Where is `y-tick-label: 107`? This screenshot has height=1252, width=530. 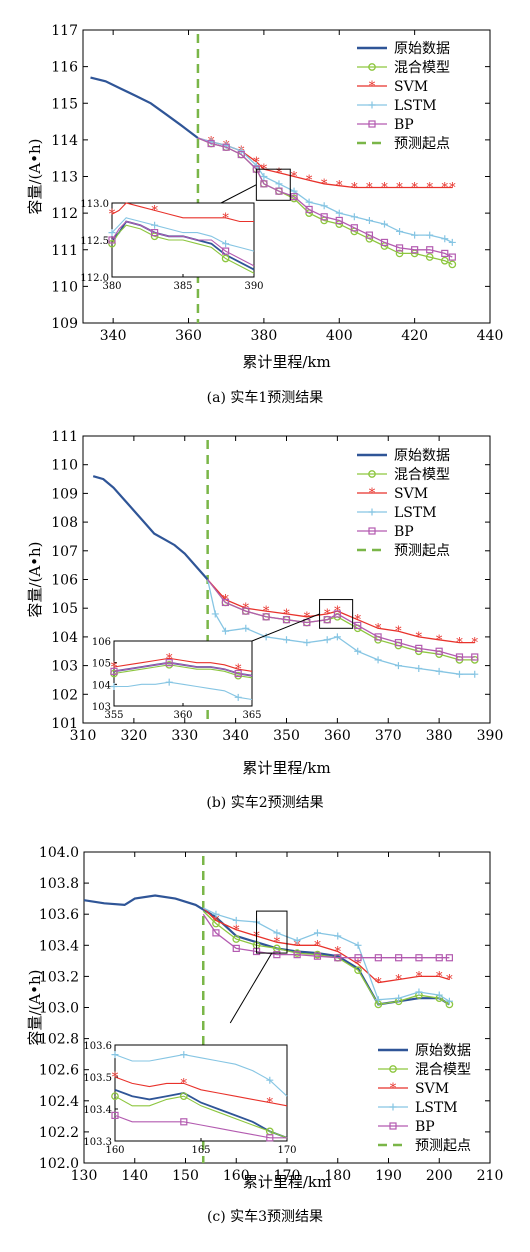
y-tick-label: 107 is located at coordinates (64, 552).